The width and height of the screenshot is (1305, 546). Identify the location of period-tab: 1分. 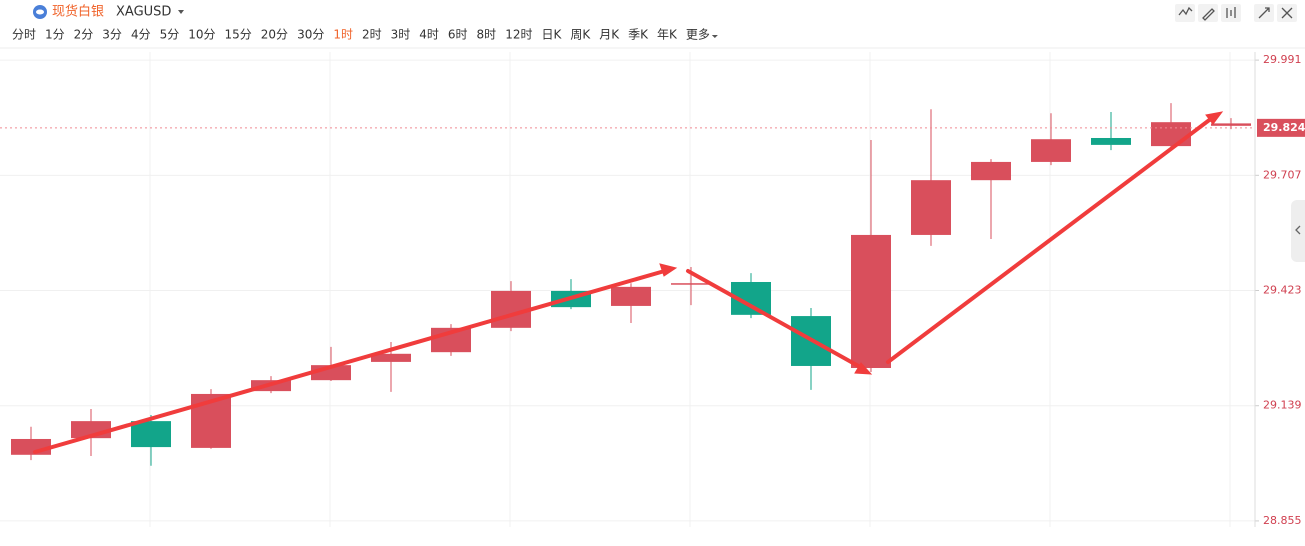
(55, 35).